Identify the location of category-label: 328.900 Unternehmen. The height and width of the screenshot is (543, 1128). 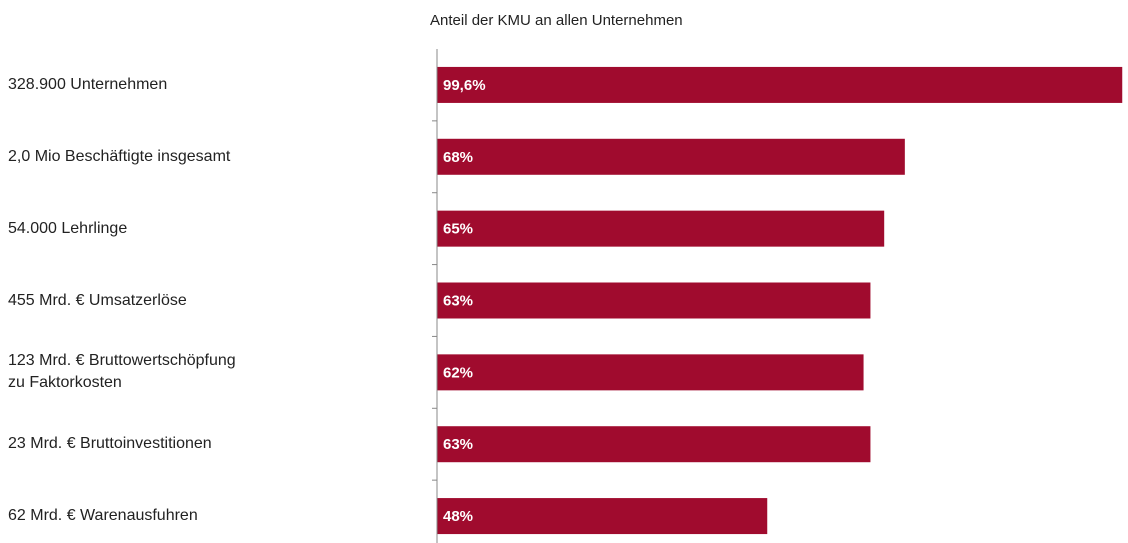
(88, 84).